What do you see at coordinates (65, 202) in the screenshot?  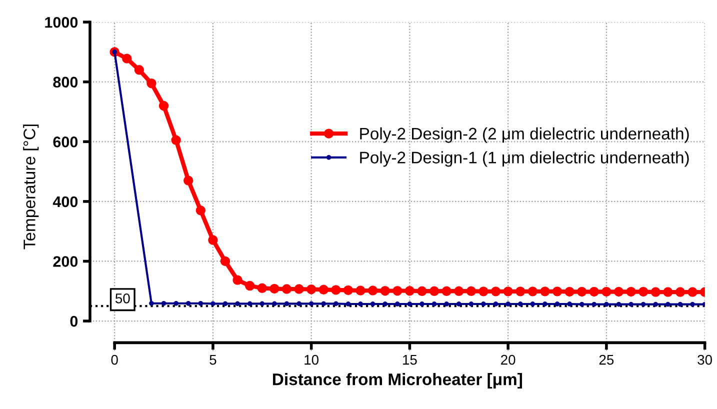 I see `y-tick-label: 400` at bounding box center [65, 202].